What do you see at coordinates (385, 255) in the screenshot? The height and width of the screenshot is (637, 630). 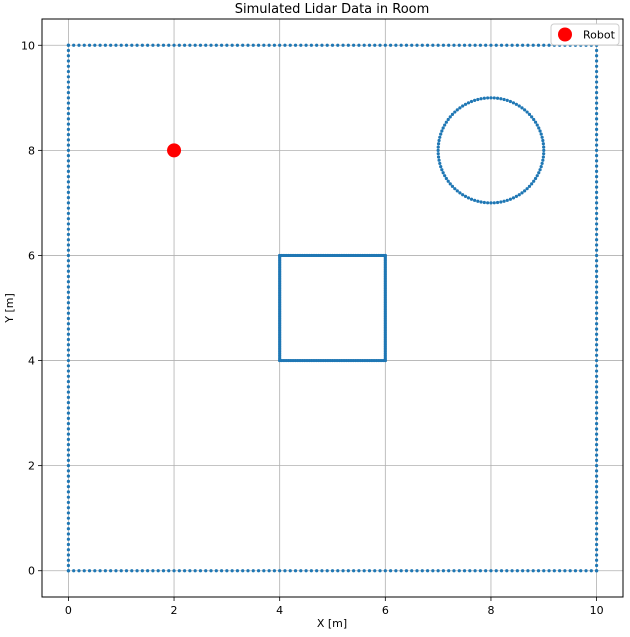 I see `box-obstacle-point` at bounding box center [385, 255].